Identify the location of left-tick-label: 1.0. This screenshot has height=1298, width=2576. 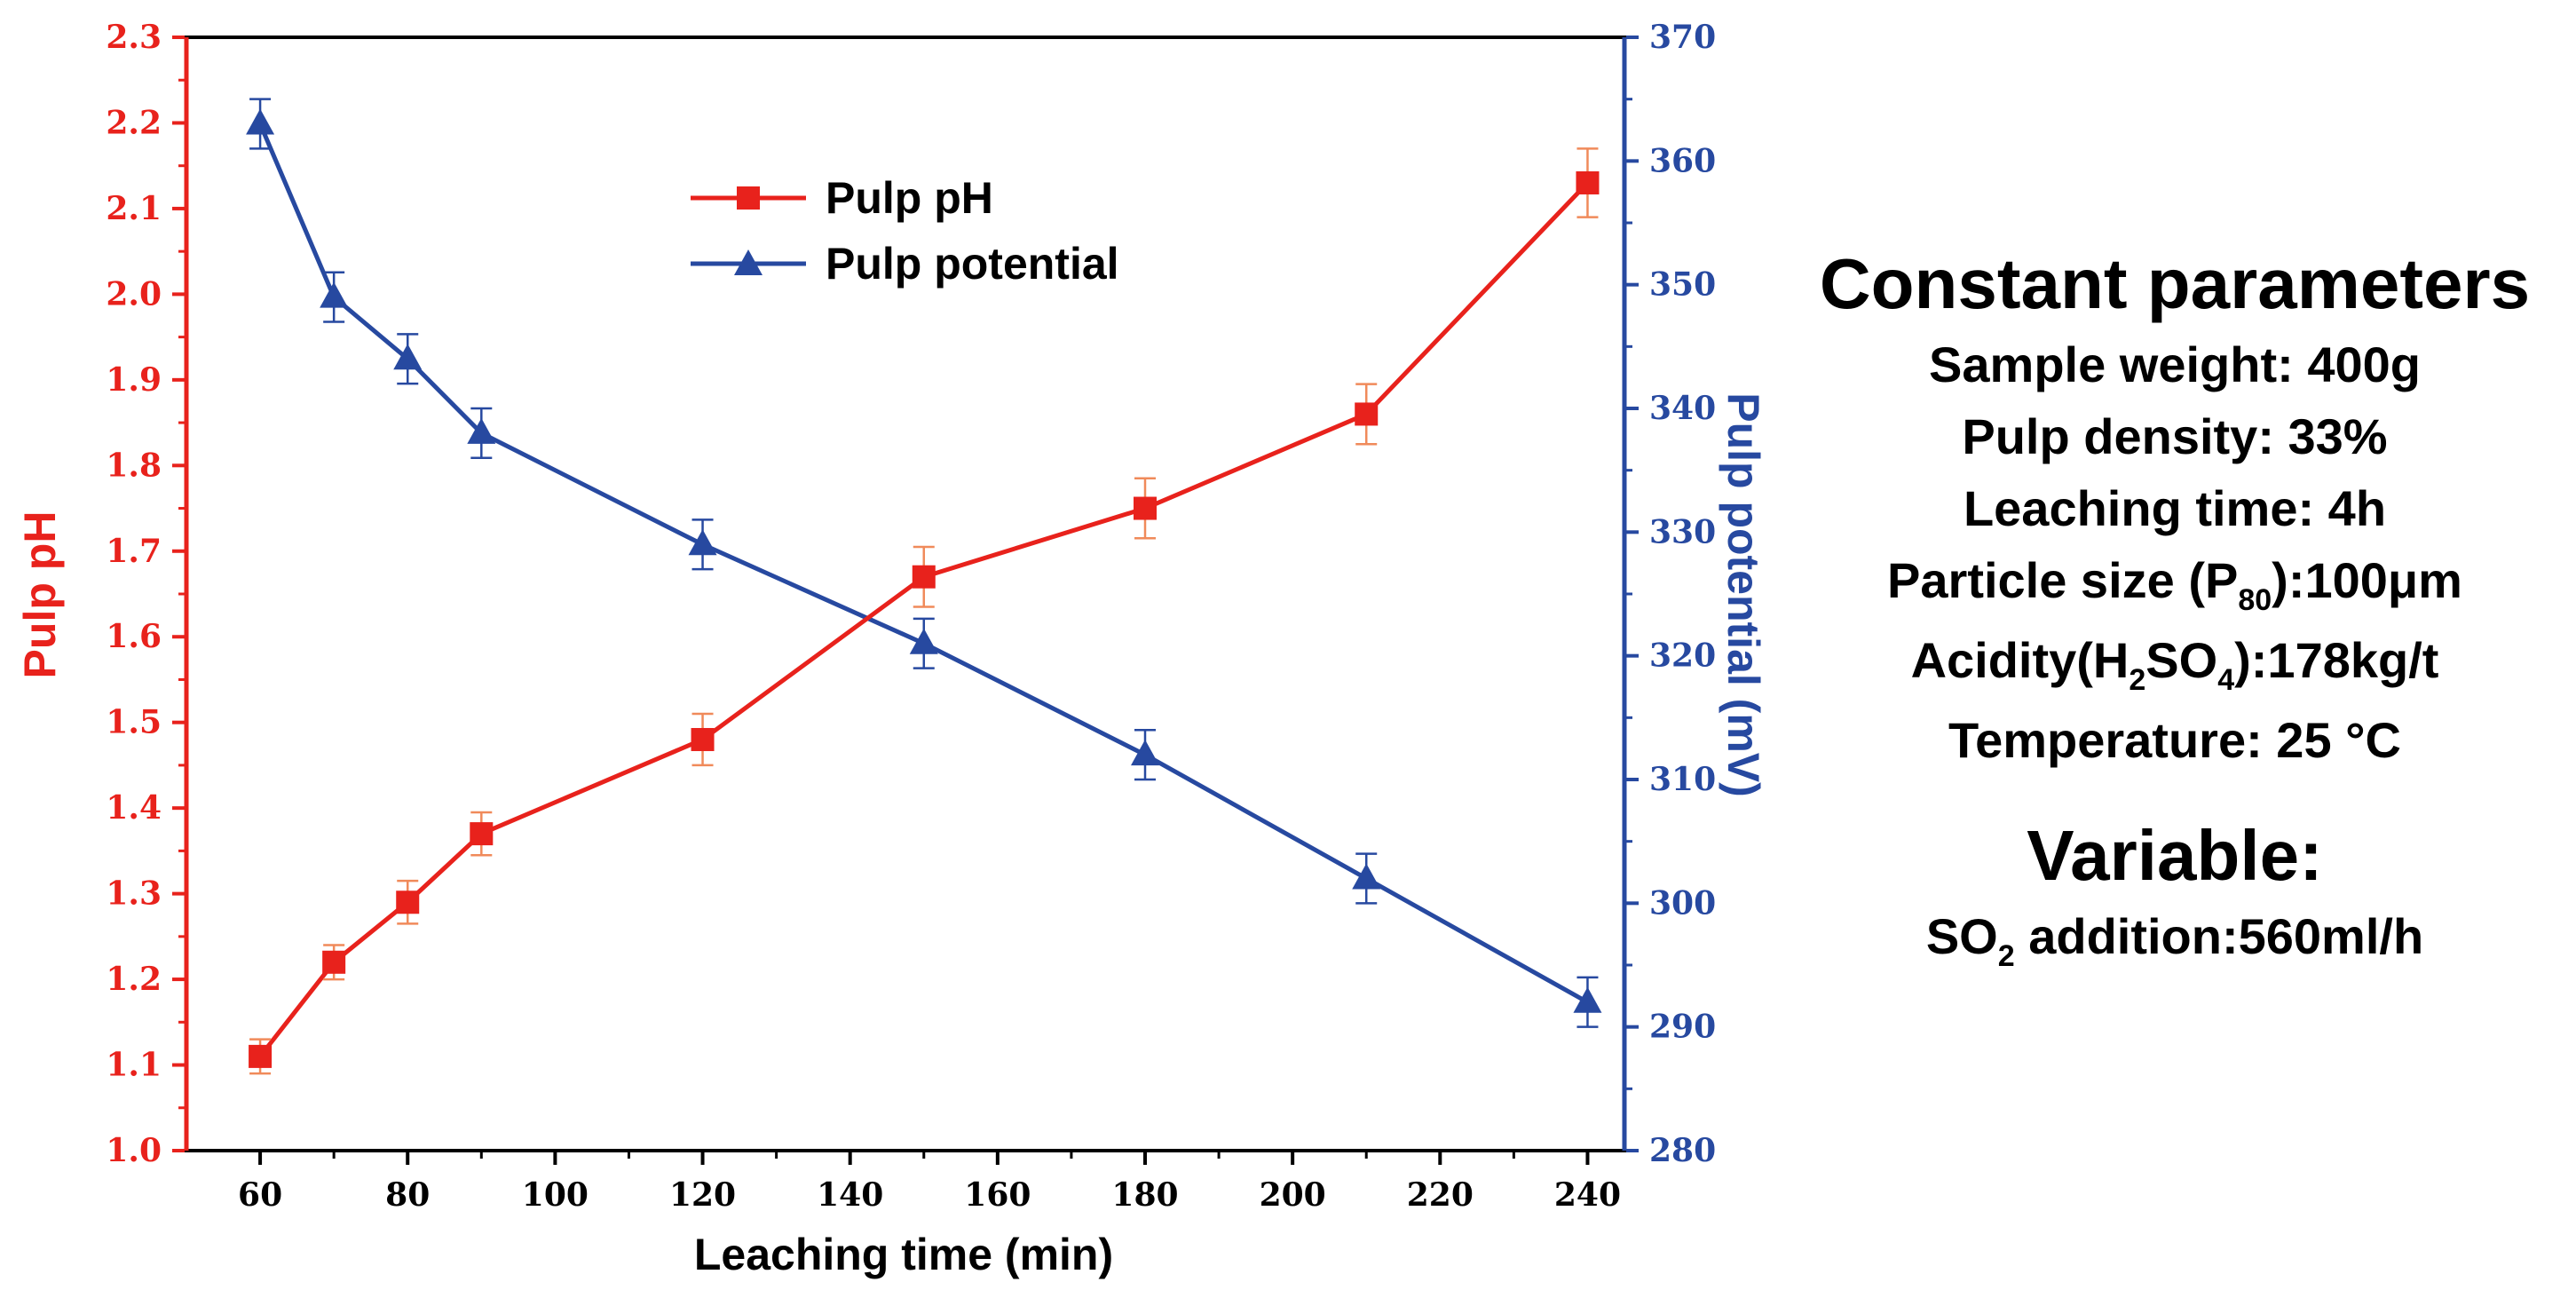
(134, 1151).